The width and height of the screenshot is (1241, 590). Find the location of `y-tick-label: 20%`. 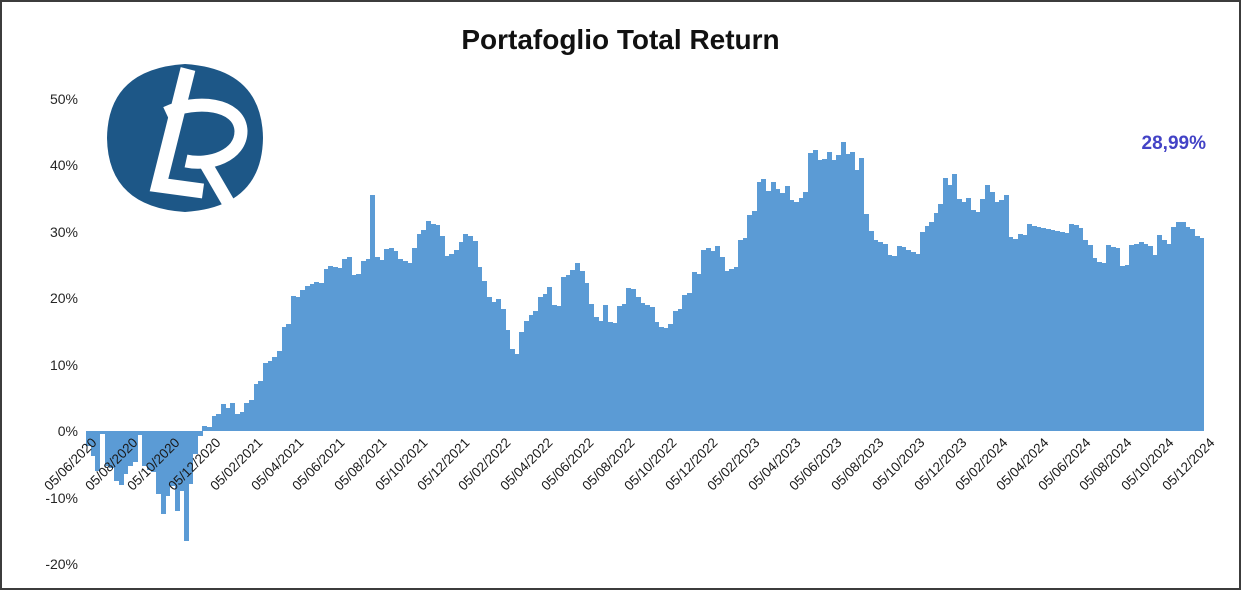

y-tick-label: 20% is located at coordinates (63, 298).